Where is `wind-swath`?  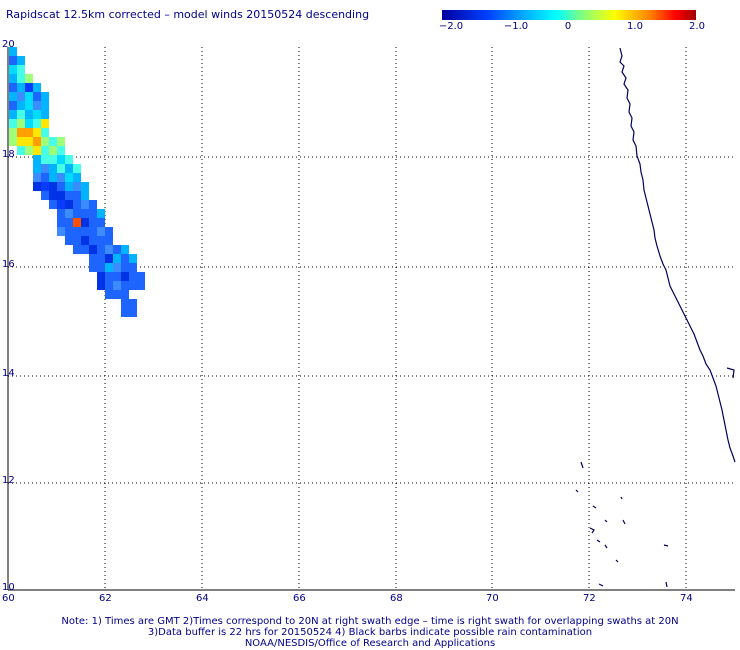 wind-swath is located at coordinates (77, 182).